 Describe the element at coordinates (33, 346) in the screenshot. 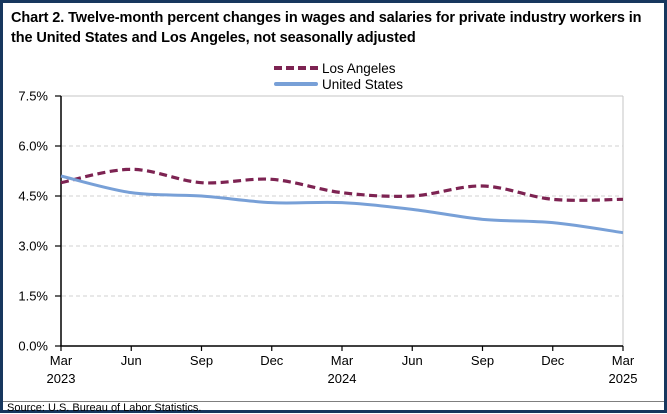

I see `y-tick-label: 0.0%` at that location.